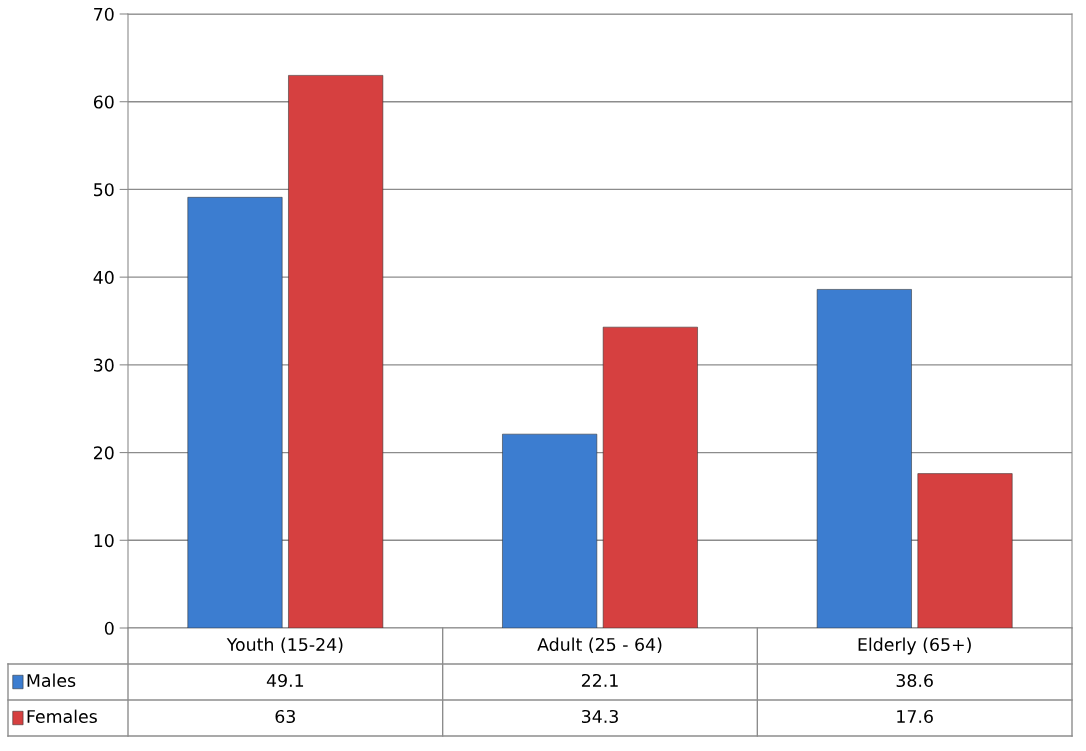 This screenshot has height=751, width=1086. I want to click on x-tick-label: Adult (25 - 64), so click(599, 645).